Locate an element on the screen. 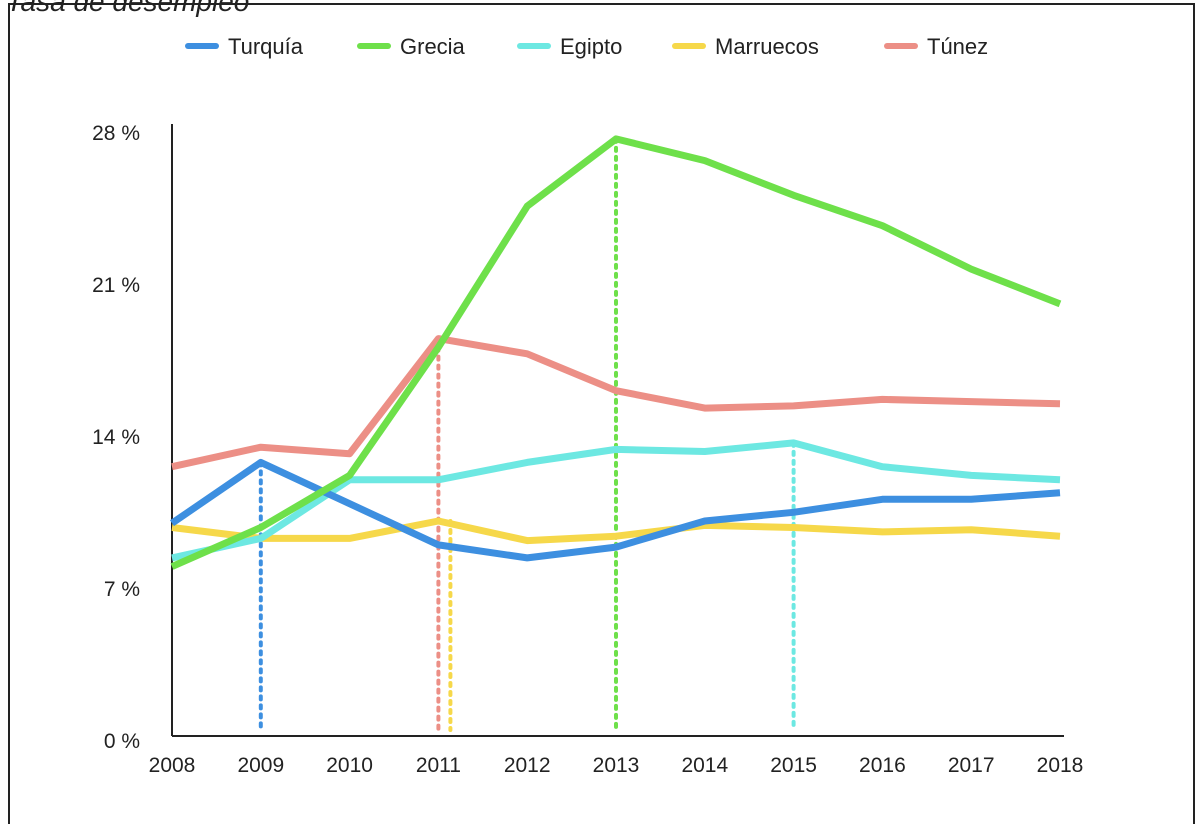  legend-label: Túnez is located at coordinates (957, 46).